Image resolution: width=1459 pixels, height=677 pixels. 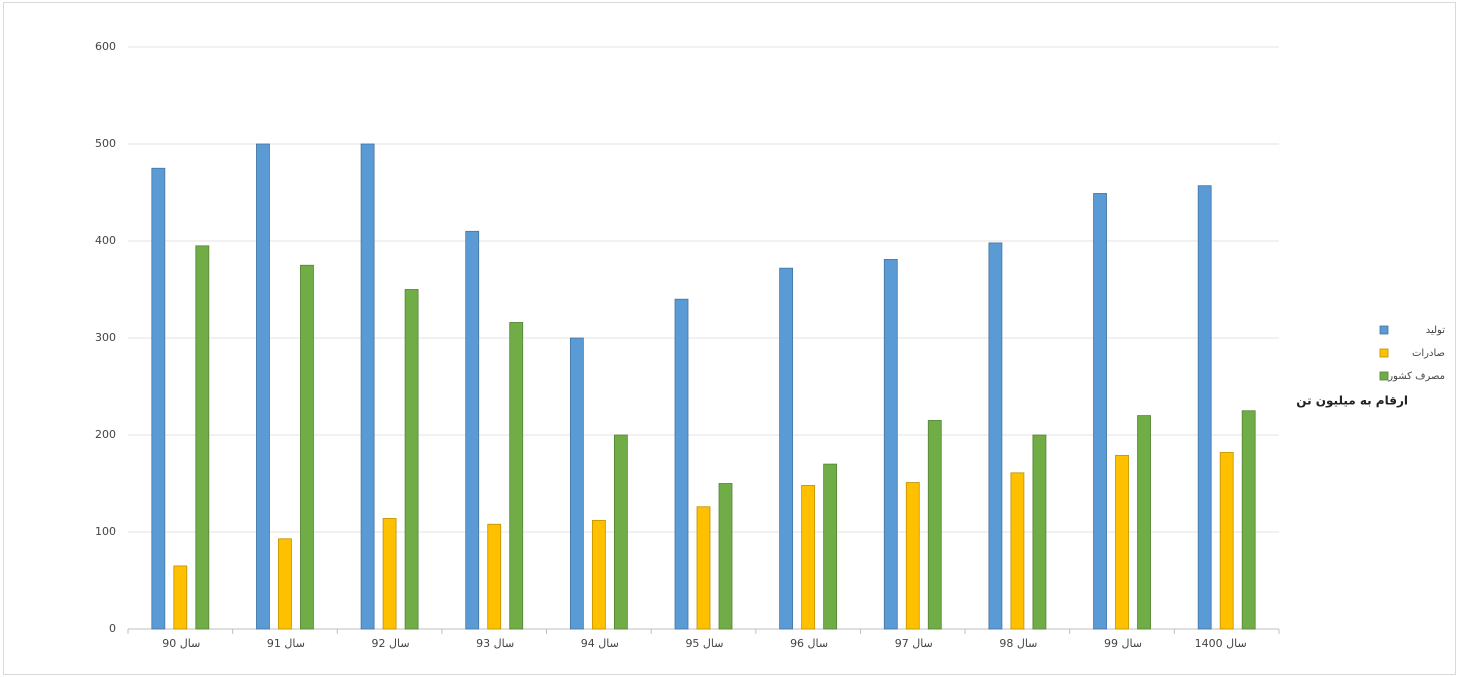 I want to click on x-tick-label: سال 90, so click(x=181, y=643).